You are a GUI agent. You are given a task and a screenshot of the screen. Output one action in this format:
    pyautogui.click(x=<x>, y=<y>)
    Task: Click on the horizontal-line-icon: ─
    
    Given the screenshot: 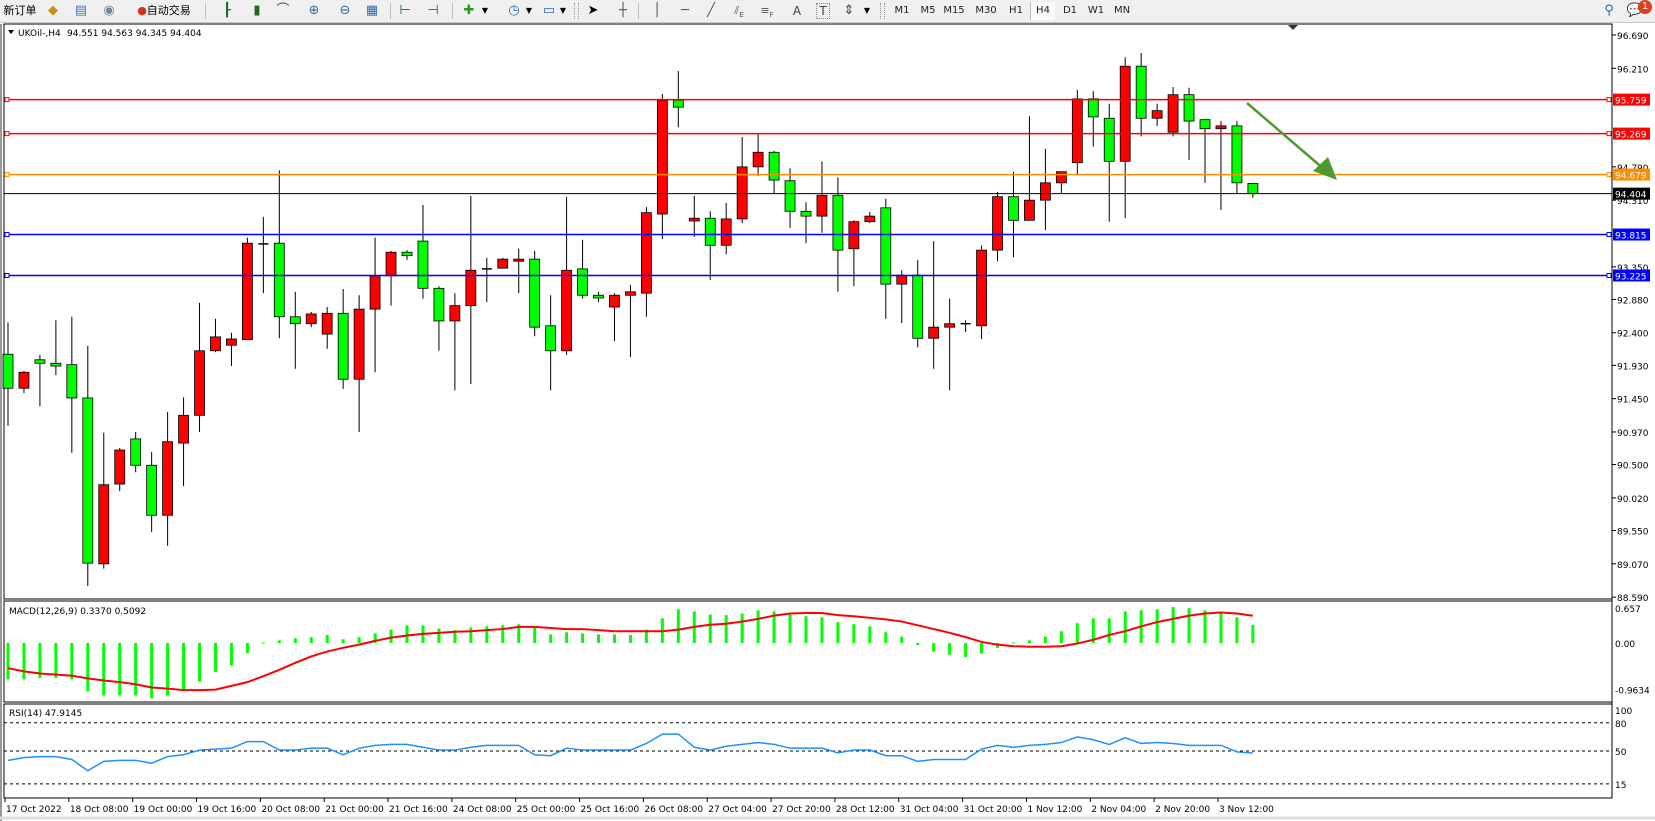 What is the action you would take?
    pyautogui.click(x=685, y=10)
    